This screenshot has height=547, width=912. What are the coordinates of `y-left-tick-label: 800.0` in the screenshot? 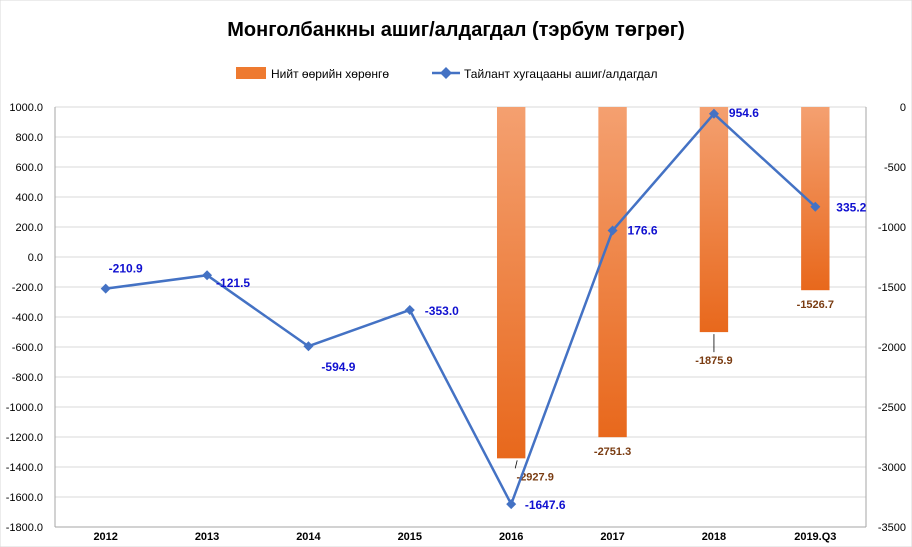 It's located at (29, 138).